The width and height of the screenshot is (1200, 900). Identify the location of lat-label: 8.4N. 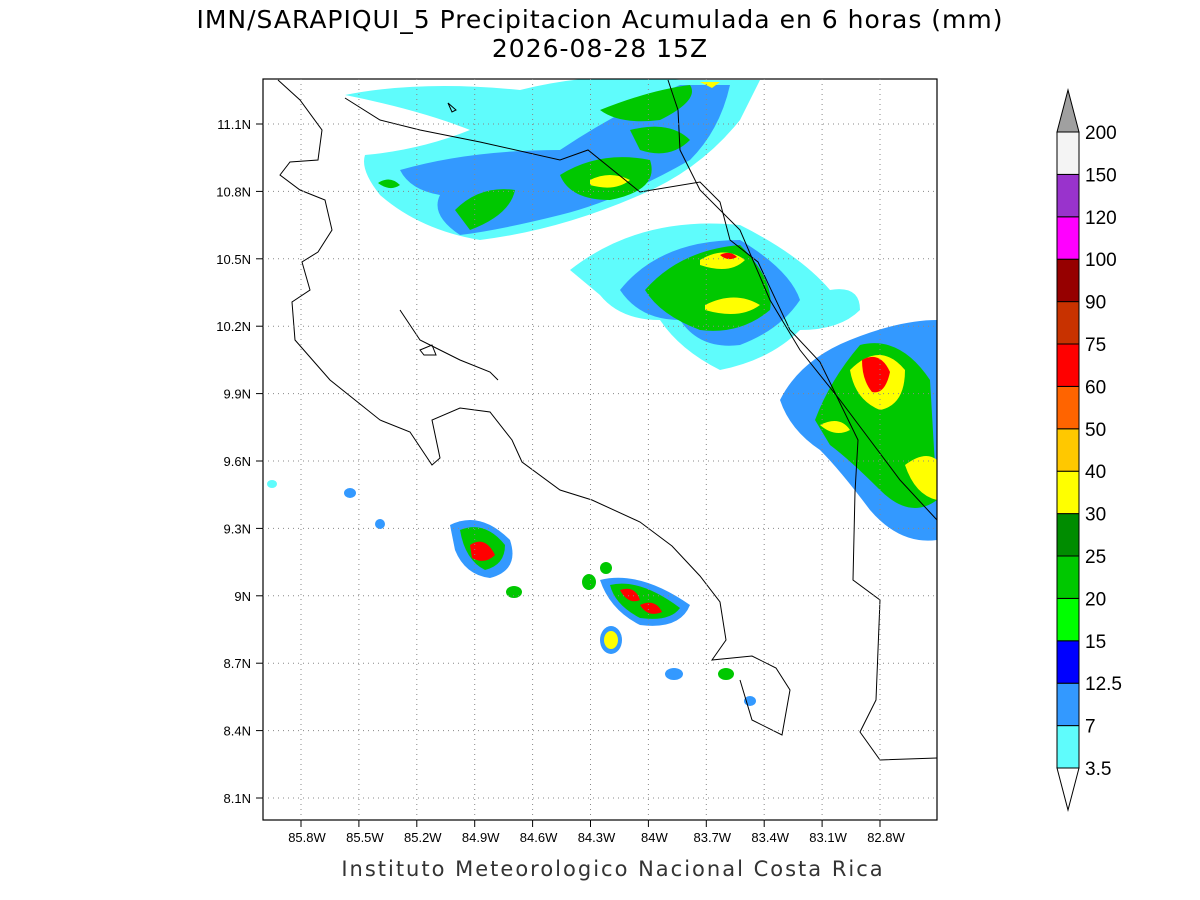
(237, 731).